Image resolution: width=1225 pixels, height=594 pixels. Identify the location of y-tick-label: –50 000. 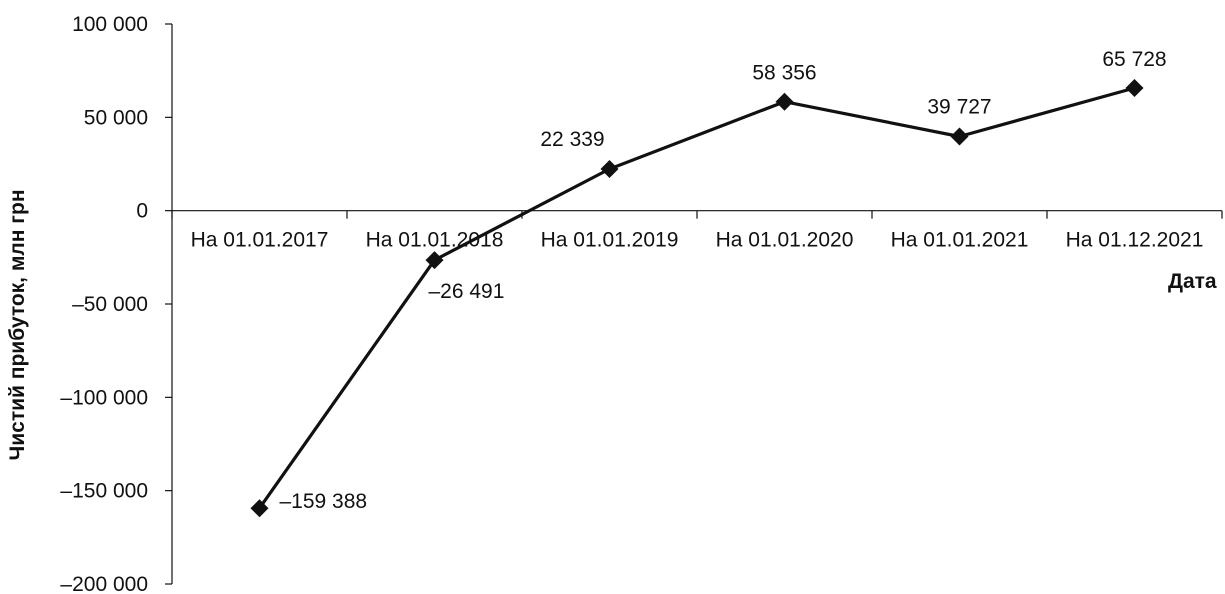
(110, 304).